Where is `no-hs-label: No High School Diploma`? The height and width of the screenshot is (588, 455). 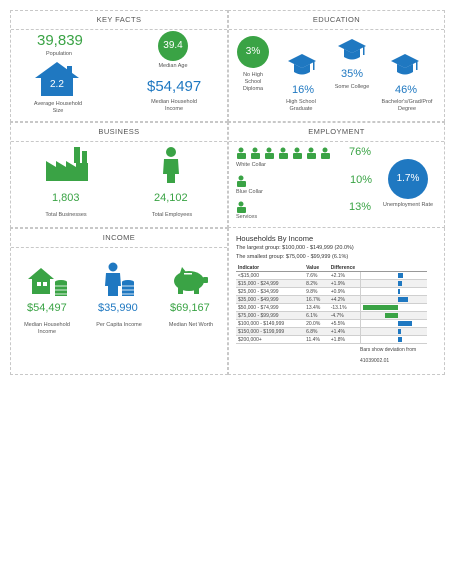
no-hs-label: No High School Diploma is located at coordinates (253, 82).